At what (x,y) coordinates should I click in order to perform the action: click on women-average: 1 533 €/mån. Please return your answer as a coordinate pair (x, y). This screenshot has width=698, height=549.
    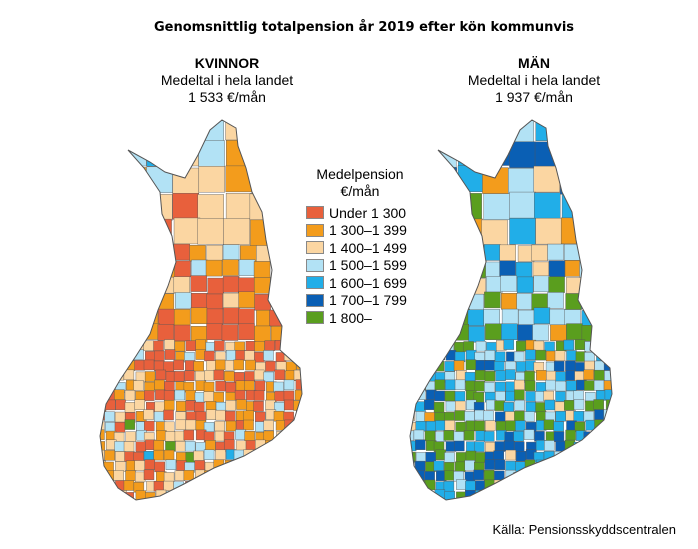
    Looking at the image, I should click on (227, 97).